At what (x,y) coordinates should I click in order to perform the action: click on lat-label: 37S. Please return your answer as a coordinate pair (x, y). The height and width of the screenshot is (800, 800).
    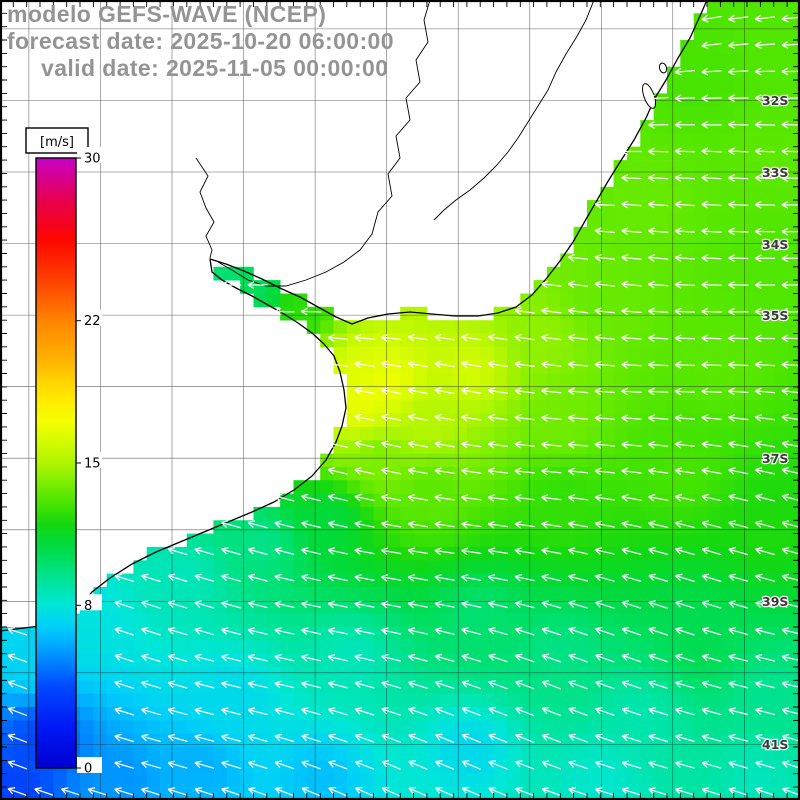
    Looking at the image, I should click on (775, 458).